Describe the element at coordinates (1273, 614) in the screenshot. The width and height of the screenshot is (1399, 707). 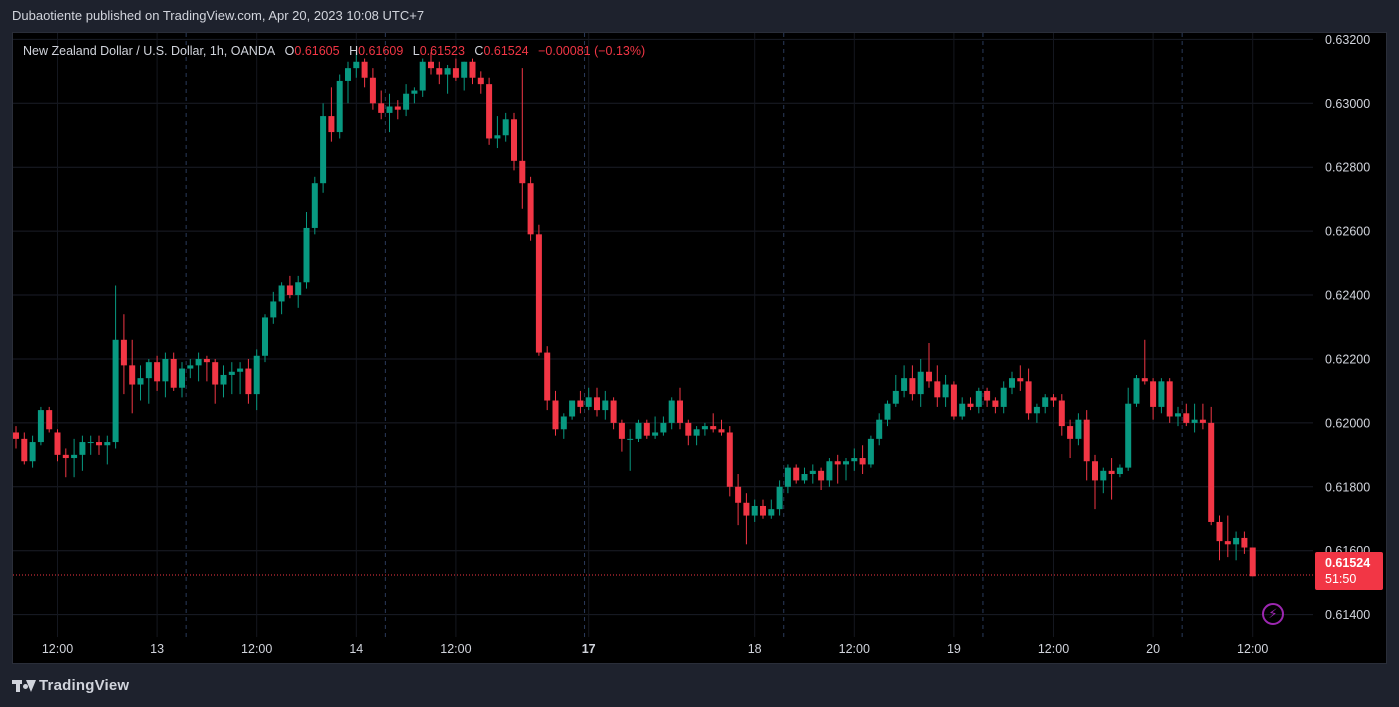
I see `lightning-bolt-icon: ⚡` at that location.